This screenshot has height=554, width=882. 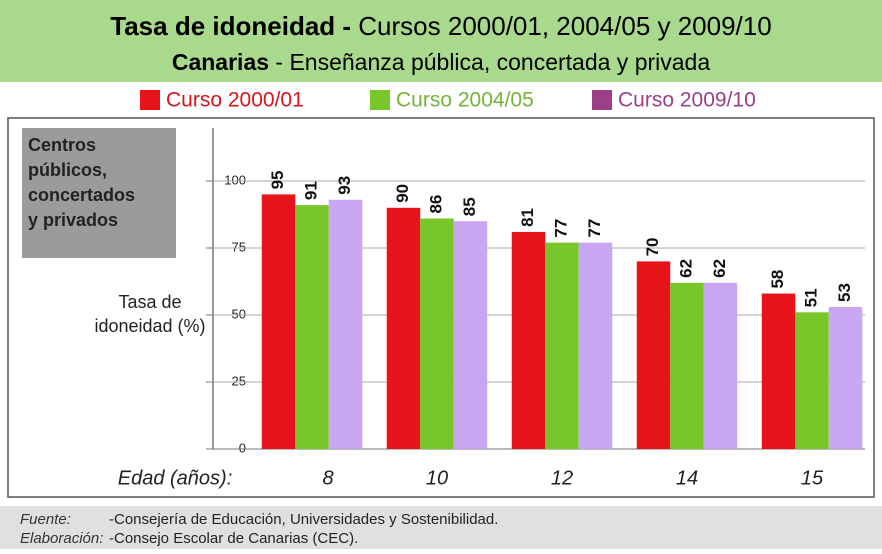 I want to click on x-tick-label: 15, so click(x=812, y=478).